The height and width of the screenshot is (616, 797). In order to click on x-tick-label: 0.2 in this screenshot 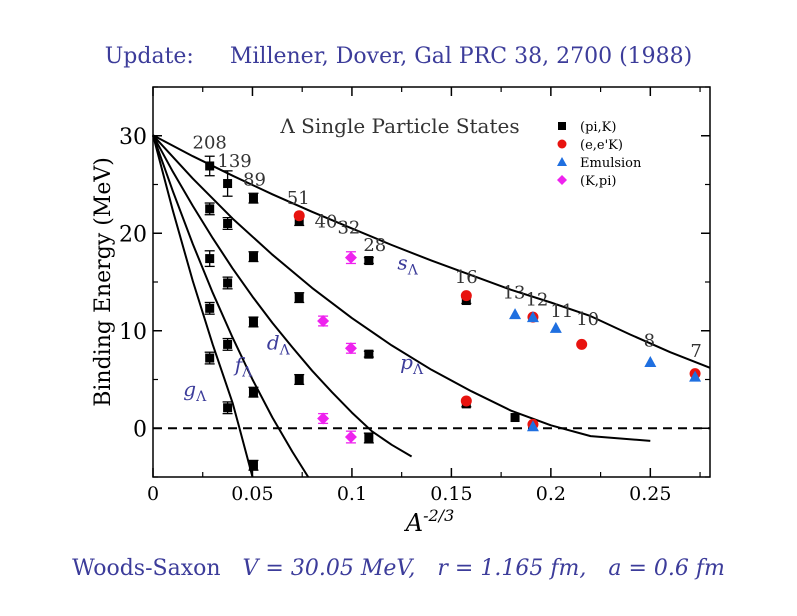, I will do `click(551, 494)`.